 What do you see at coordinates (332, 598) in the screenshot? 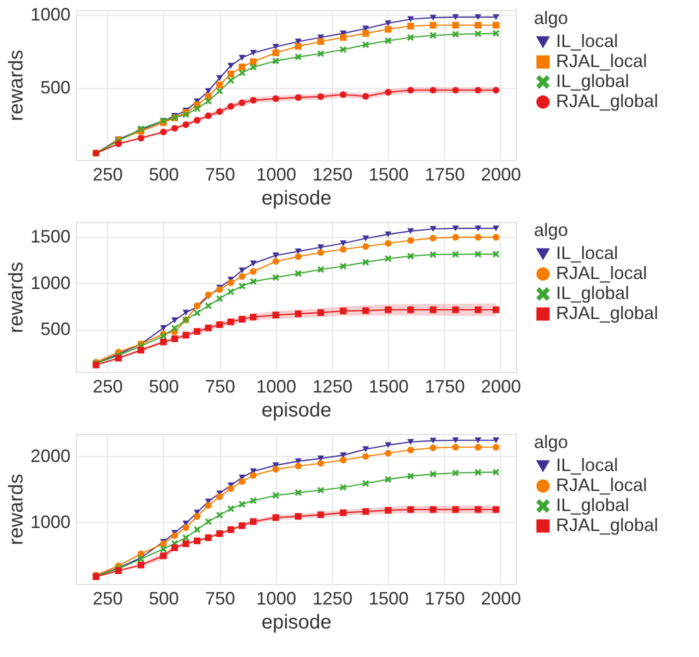
I see `x-tick-label: 1250` at bounding box center [332, 598].